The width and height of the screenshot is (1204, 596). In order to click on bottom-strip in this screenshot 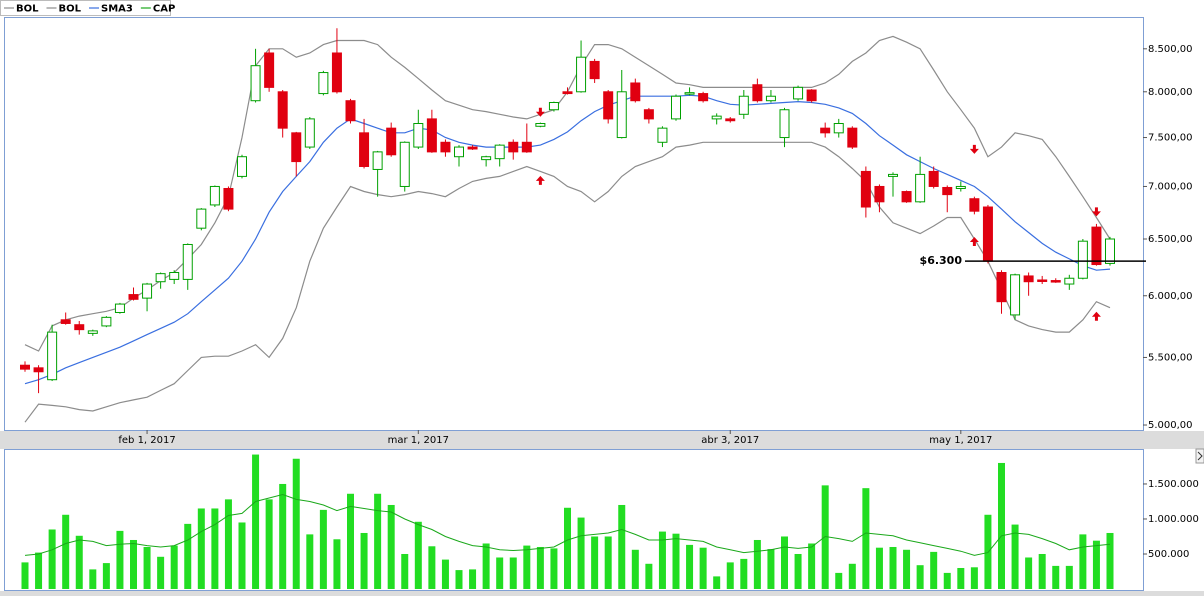, I will do `click(602, 593)`.